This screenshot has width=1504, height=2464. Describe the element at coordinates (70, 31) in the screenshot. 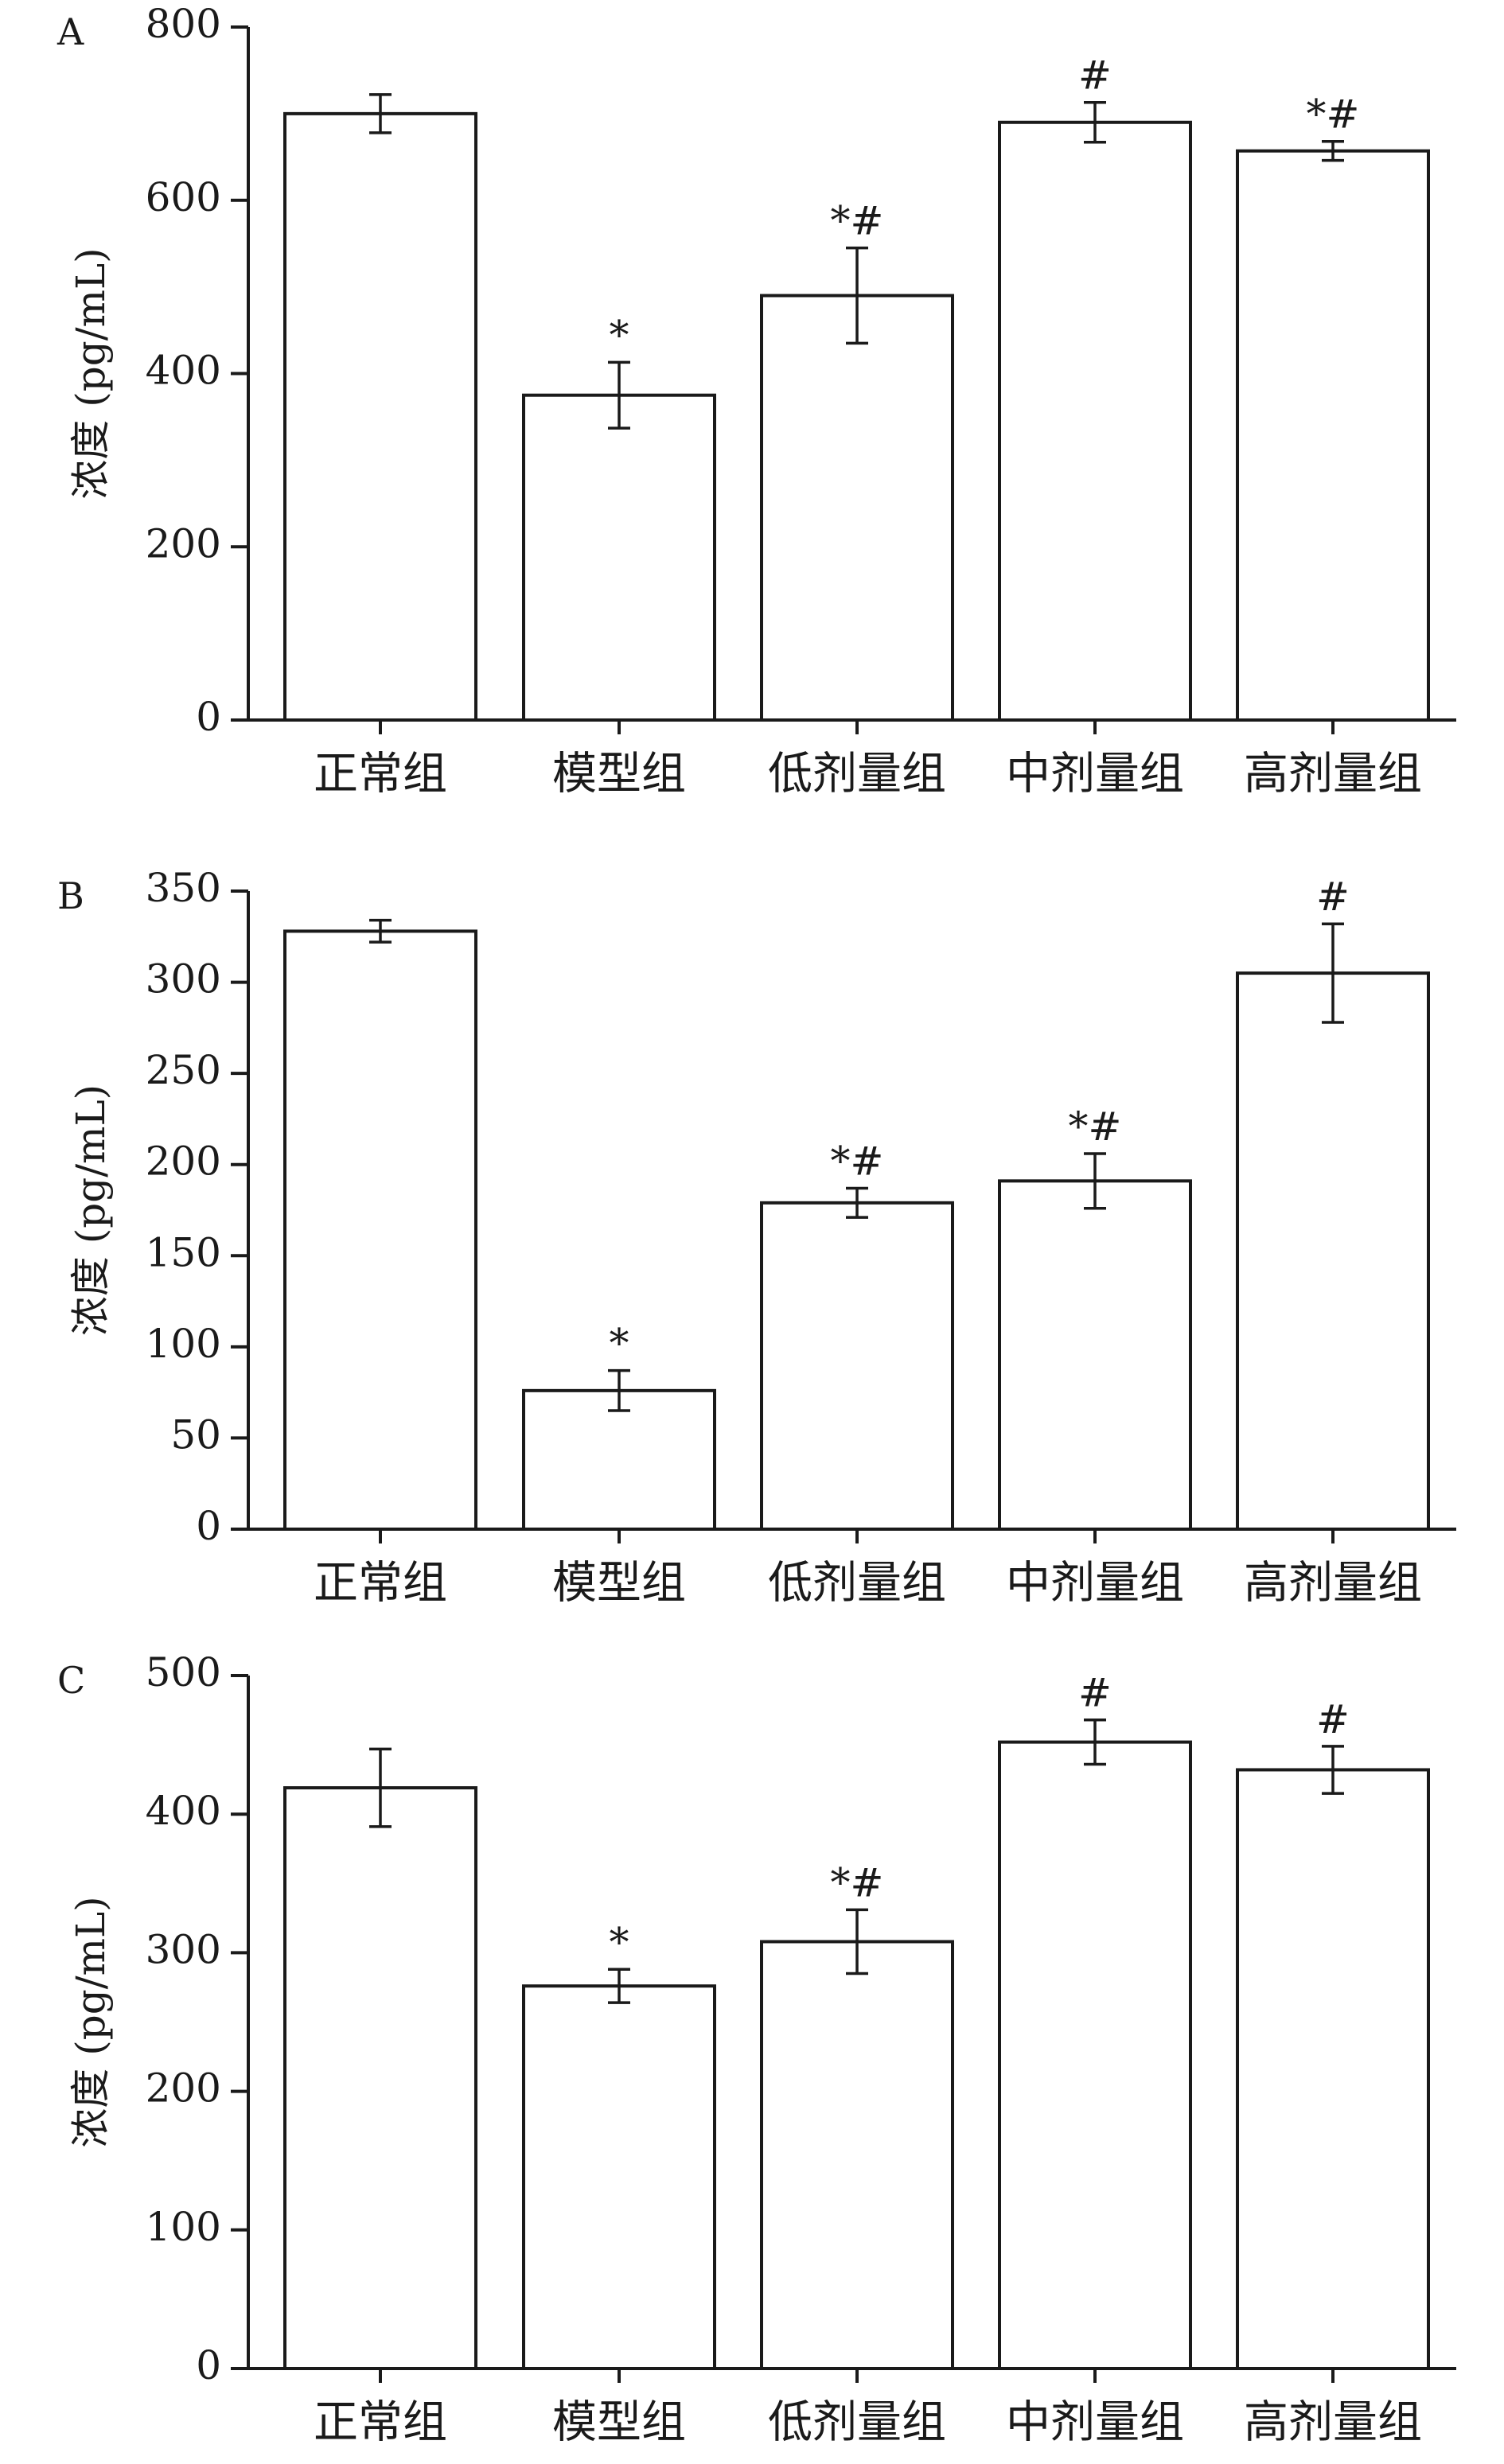

I see `panel-label: A` at that location.